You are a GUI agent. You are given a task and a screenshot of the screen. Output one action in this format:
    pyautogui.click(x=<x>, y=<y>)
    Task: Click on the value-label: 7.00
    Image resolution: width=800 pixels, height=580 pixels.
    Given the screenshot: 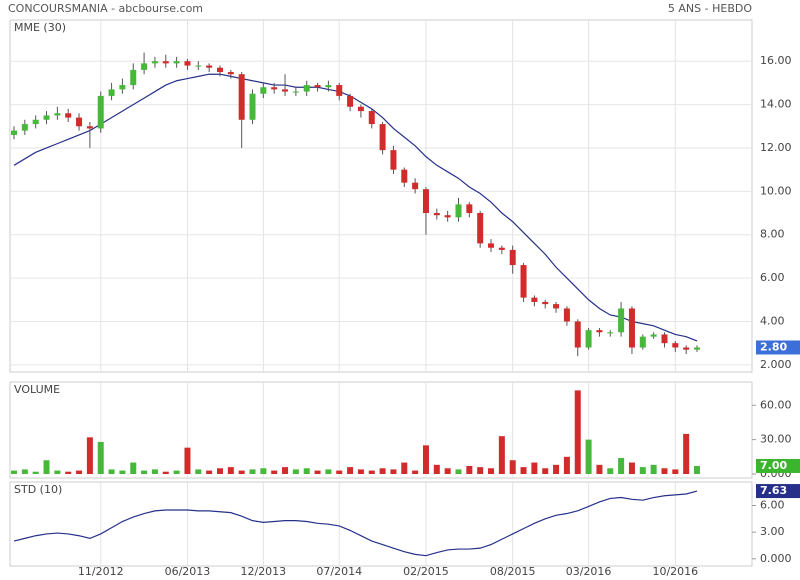 What is the action you would take?
    pyautogui.click(x=773, y=465)
    